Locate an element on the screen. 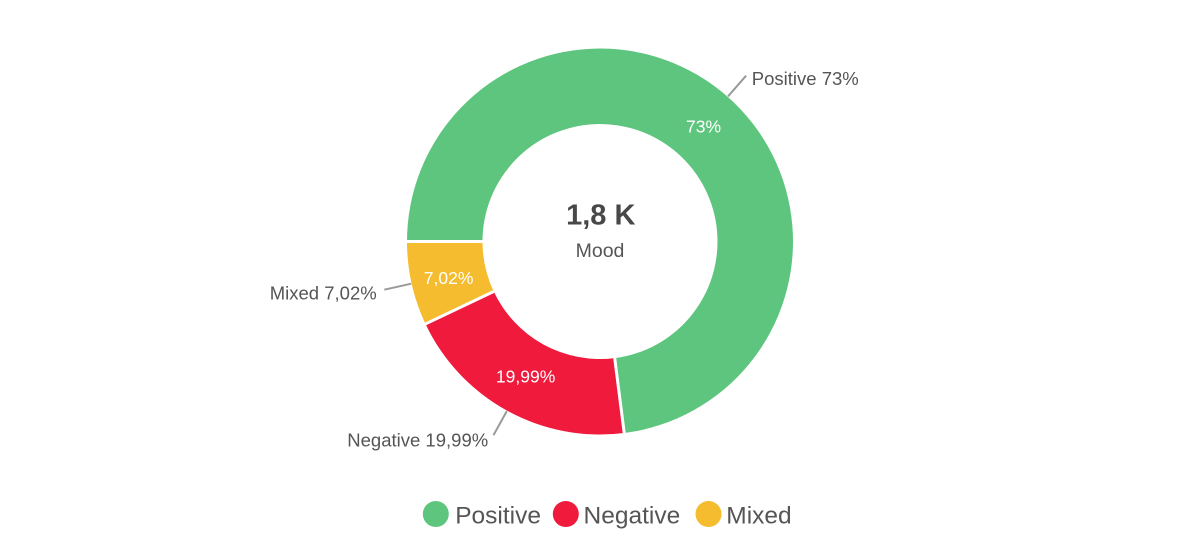 The height and width of the screenshot is (542, 1200). svg-text: 1,8 K is located at coordinates (600, 215).